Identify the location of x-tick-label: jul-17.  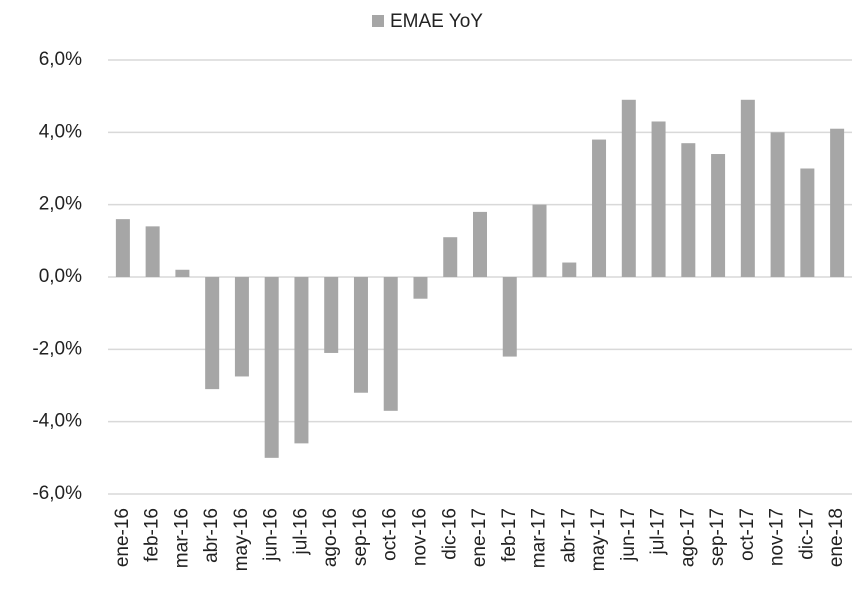
(658, 531).